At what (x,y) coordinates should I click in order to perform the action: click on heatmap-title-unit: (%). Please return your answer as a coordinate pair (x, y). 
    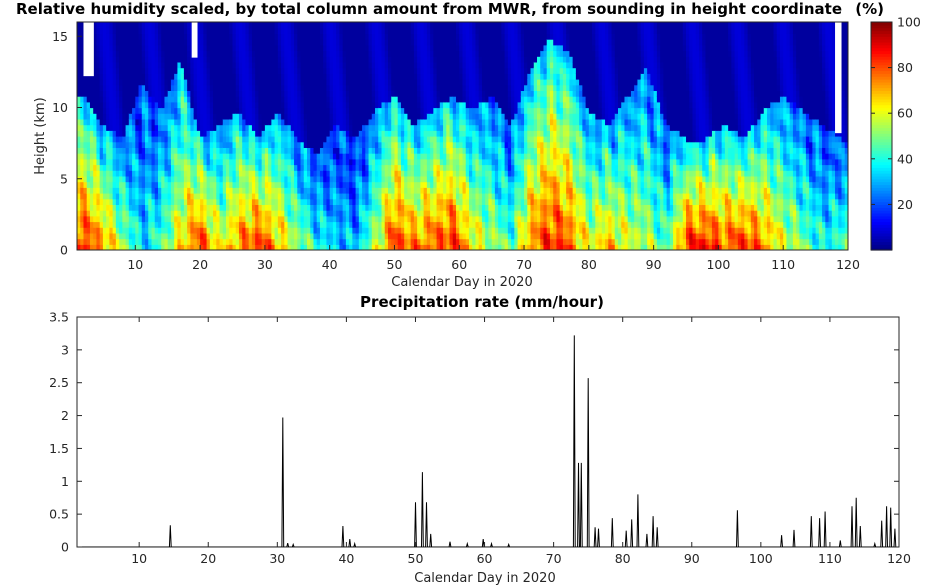
    Looking at the image, I should click on (869, 9).